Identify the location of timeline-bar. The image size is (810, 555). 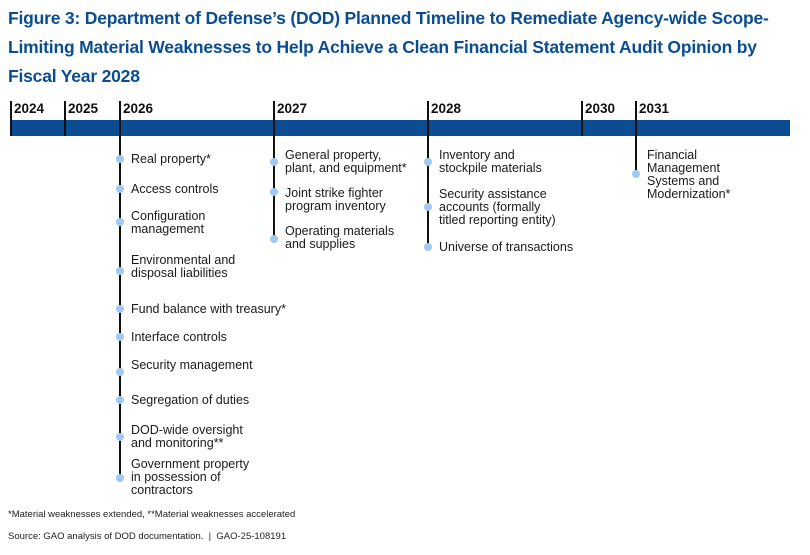
(400, 128).